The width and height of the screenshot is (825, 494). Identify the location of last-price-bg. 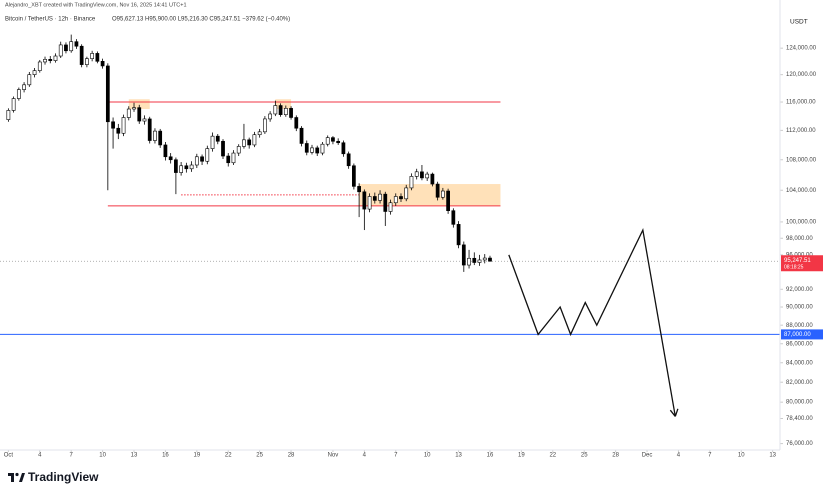
(802, 263).